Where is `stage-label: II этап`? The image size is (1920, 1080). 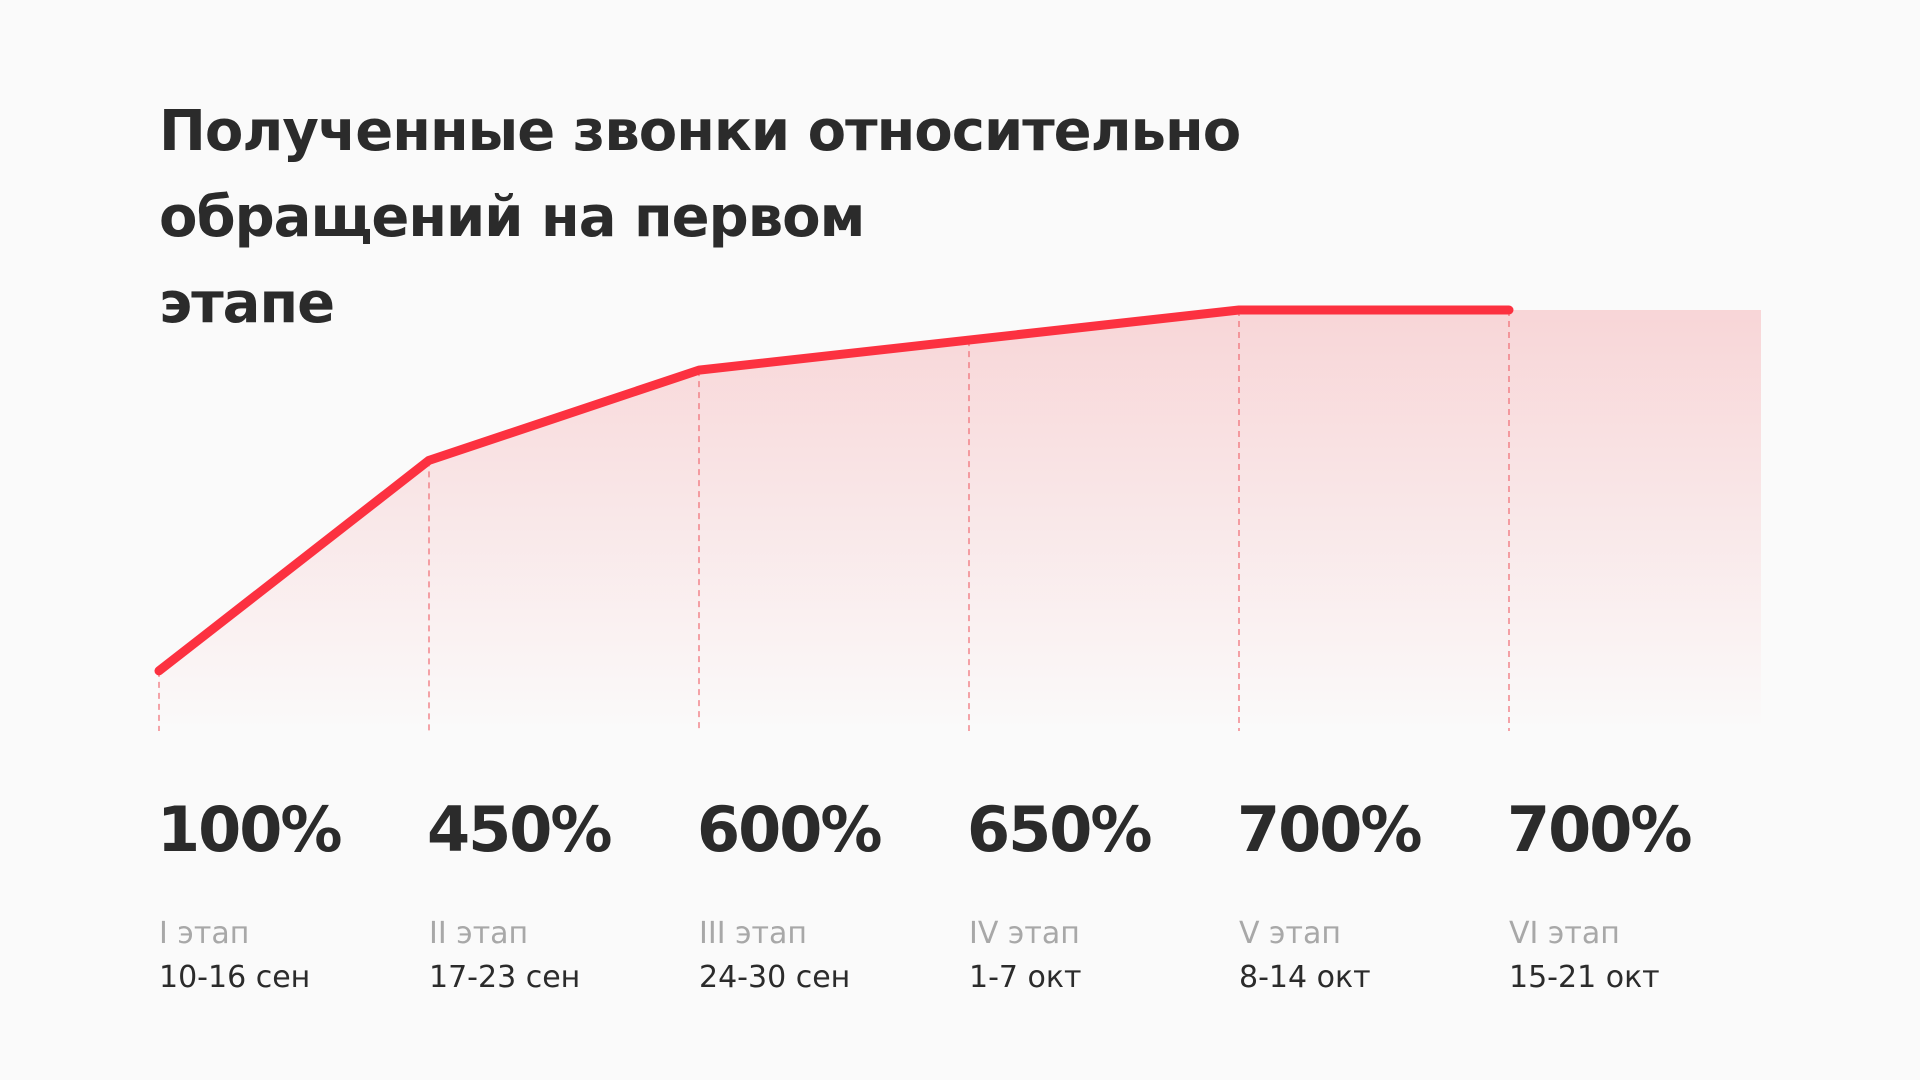 stage-label: II этап is located at coordinates (478, 933).